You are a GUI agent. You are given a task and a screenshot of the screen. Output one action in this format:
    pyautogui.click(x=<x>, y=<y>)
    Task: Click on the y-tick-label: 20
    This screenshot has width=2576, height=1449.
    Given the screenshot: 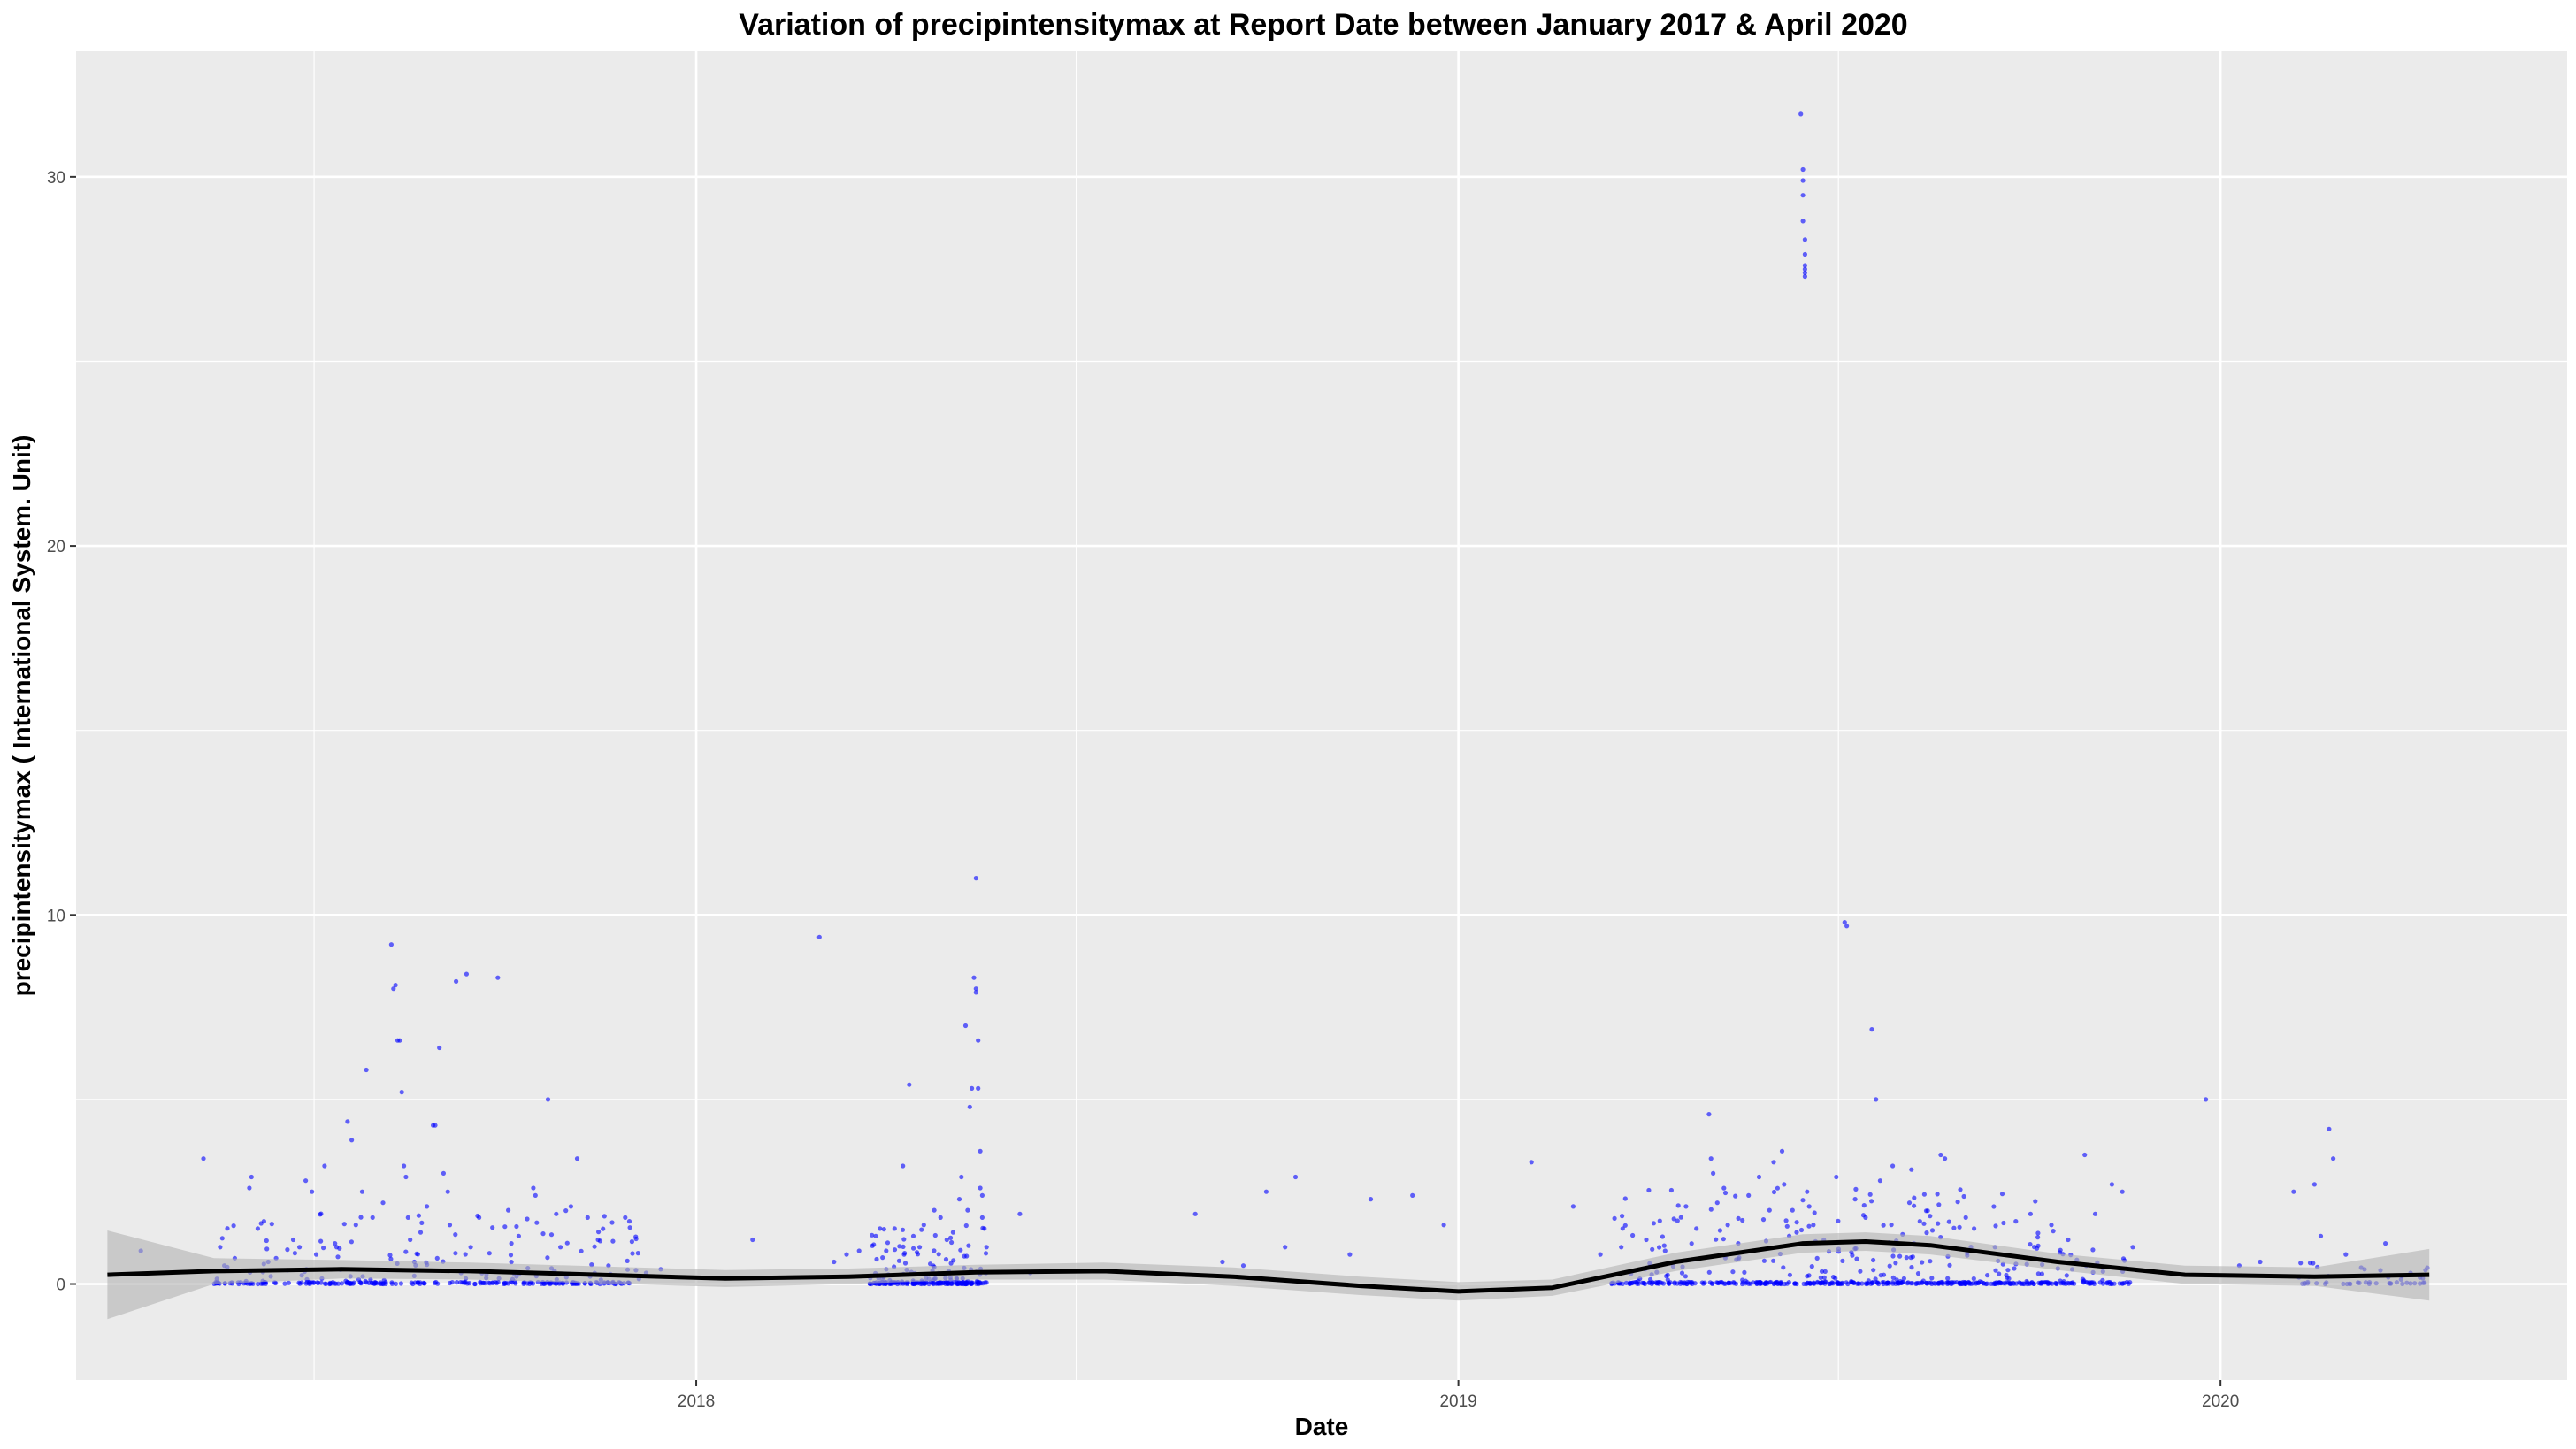 What is the action you would take?
    pyautogui.click(x=56, y=547)
    